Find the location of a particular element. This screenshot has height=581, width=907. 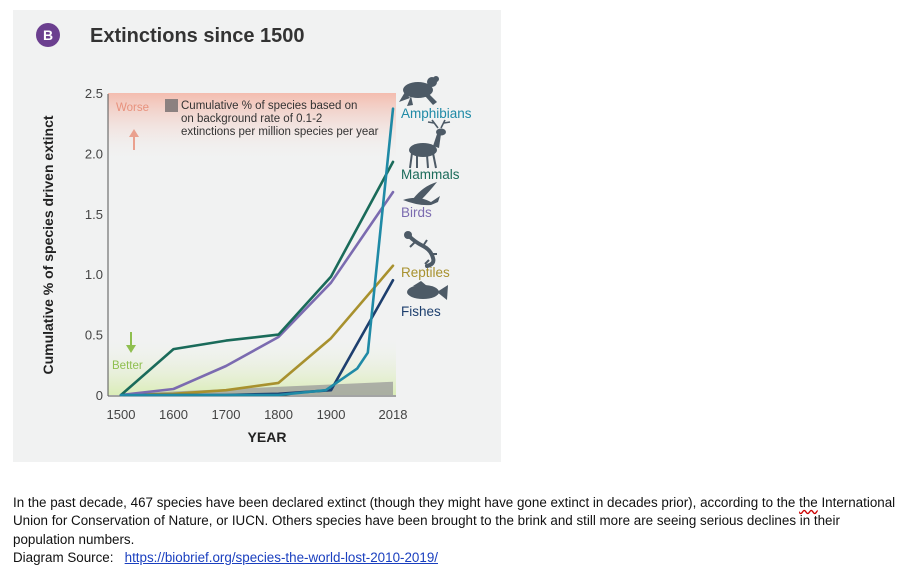

figure-badge is located at coordinates (48, 35).